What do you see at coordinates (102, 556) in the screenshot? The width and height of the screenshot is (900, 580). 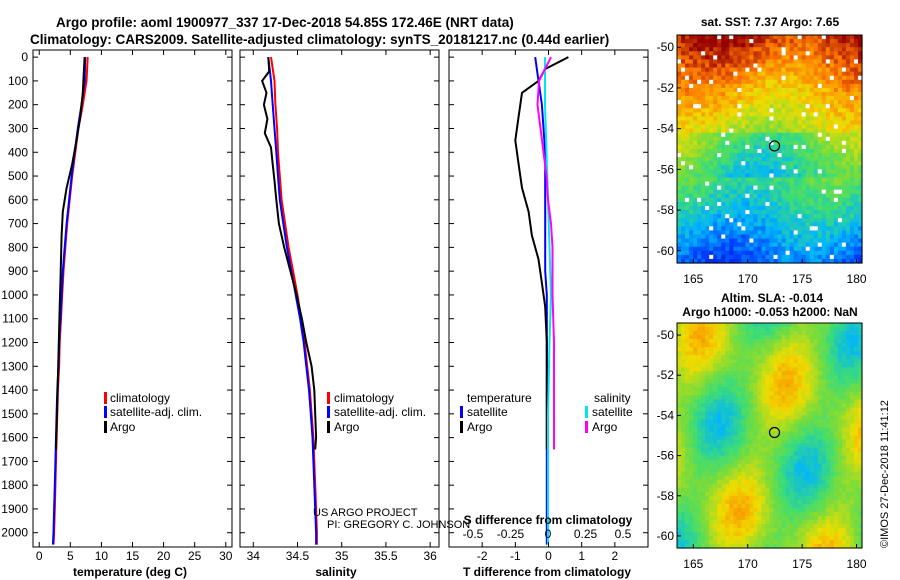 I see `x-tick-label: 10` at bounding box center [102, 556].